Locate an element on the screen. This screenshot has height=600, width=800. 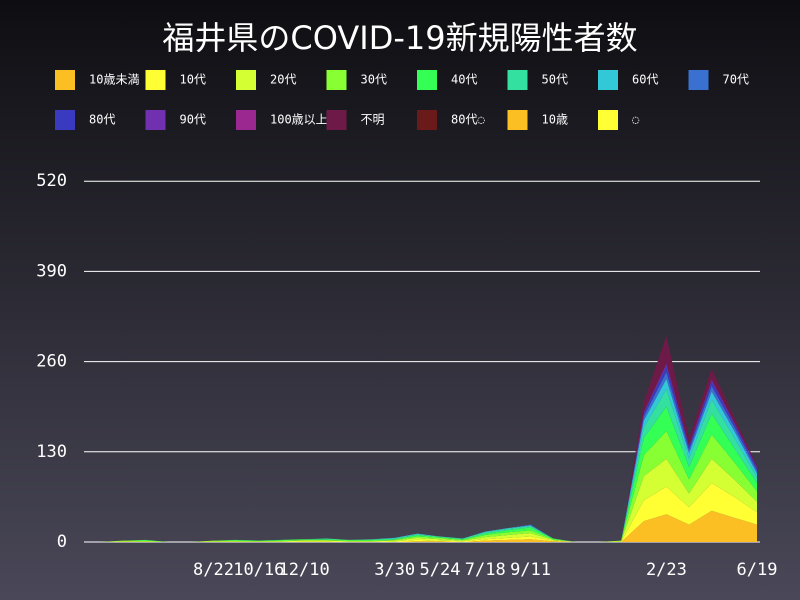
legend-label: 60代 is located at coordinates (645, 80).